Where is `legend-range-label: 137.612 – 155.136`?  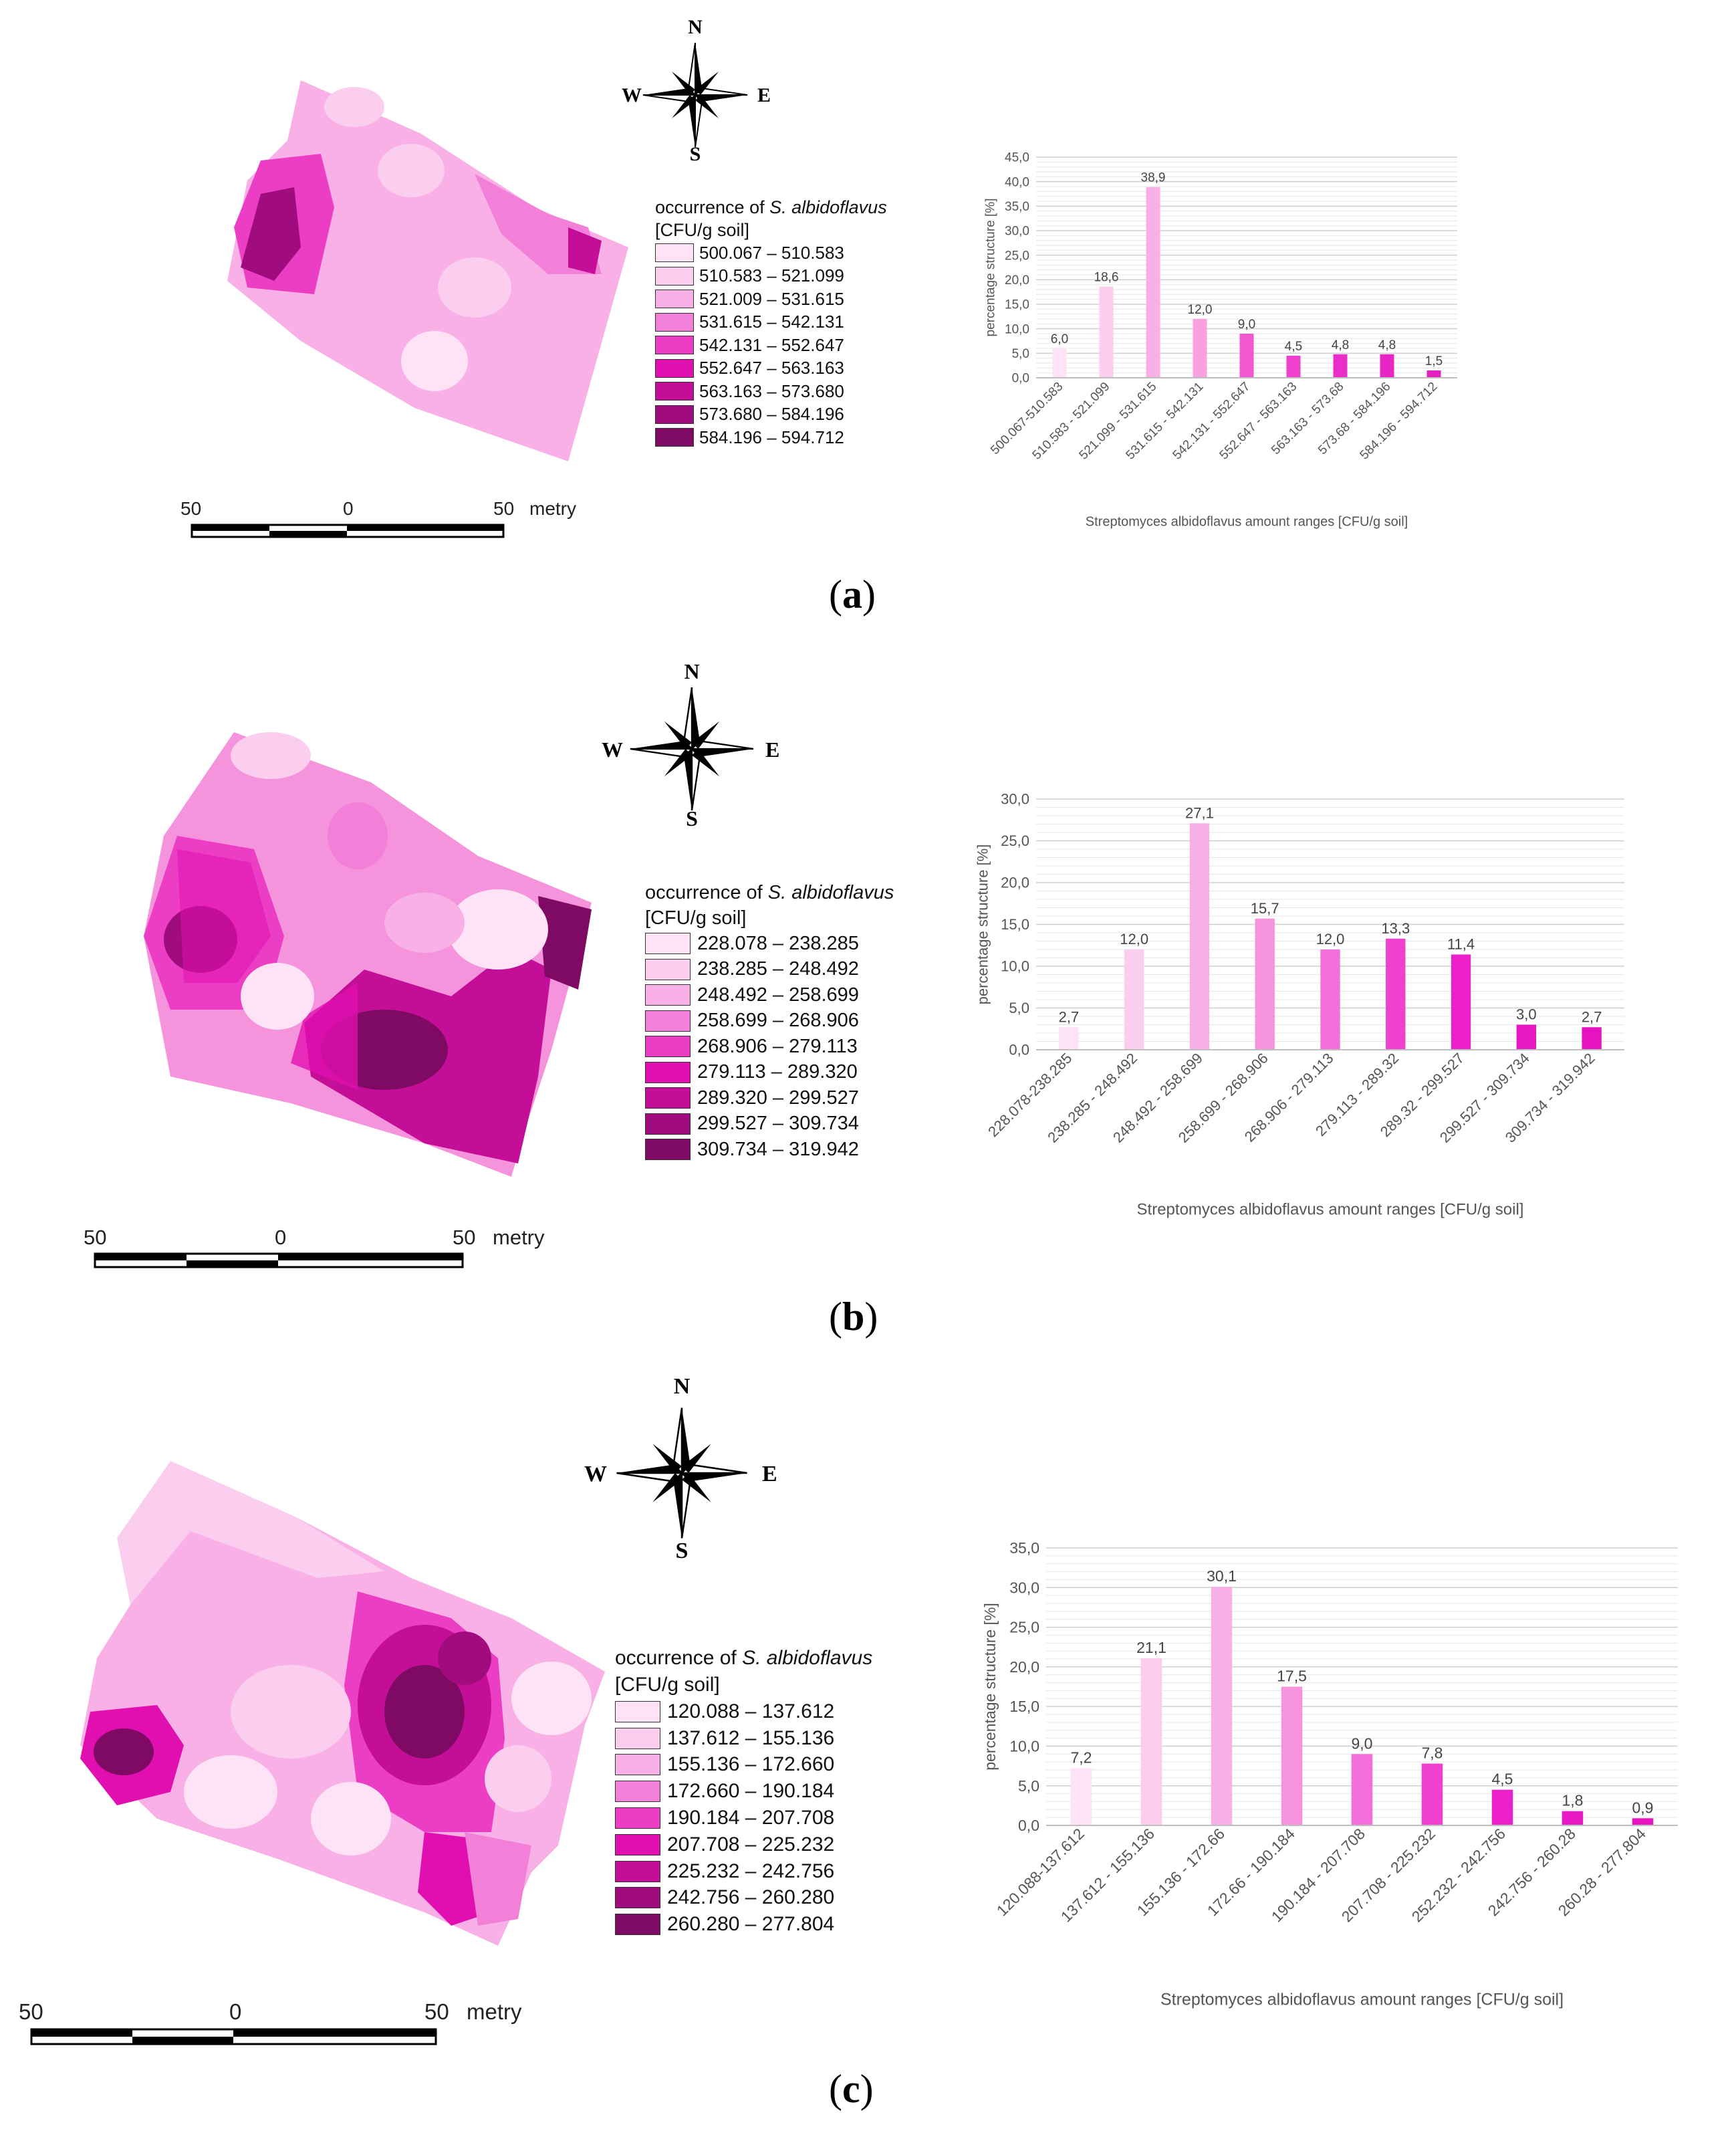 legend-range-label: 137.612 – 155.136 is located at coordinates (751, 1737).